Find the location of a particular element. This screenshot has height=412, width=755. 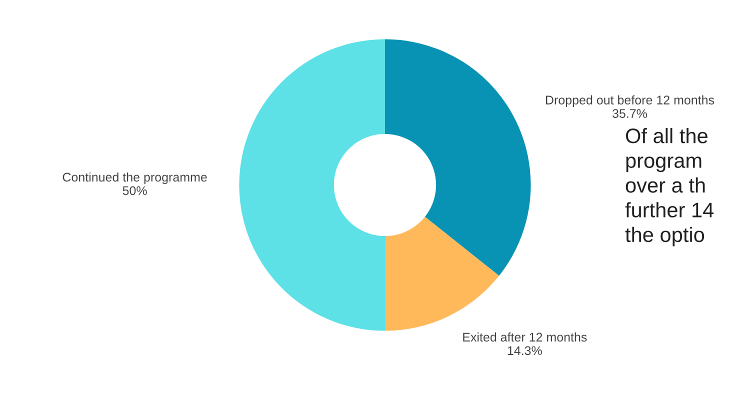

slice-label: Dropped out before 12 months is located at coordinates (630, 101).